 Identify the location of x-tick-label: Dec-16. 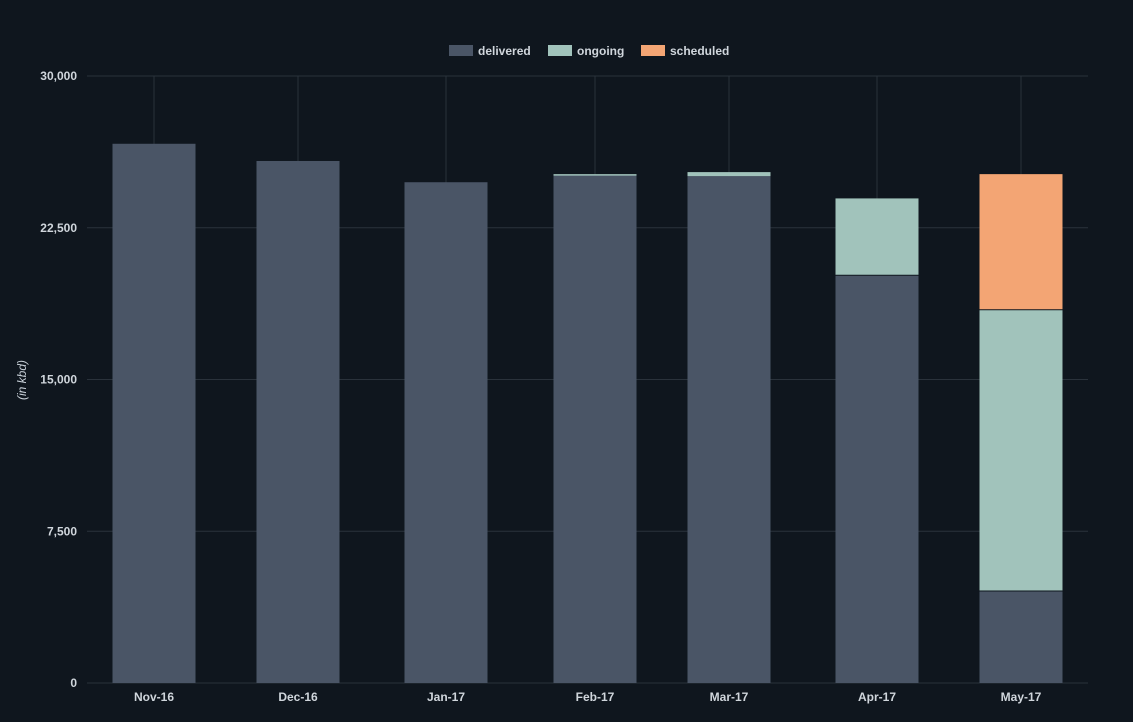
(298, 697).